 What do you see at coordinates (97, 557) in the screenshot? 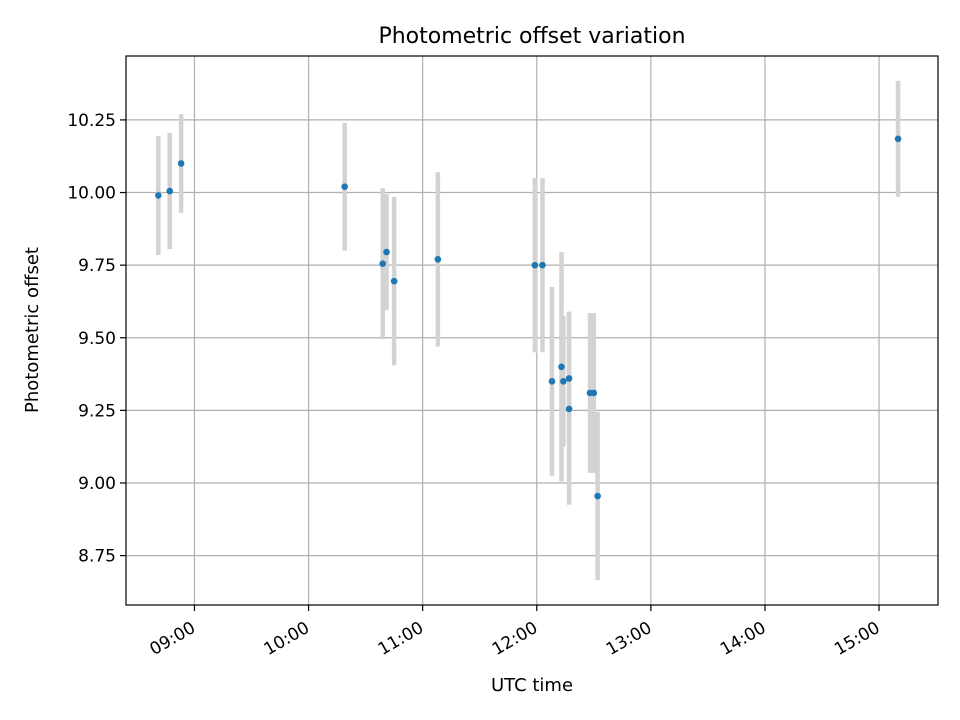
I see `y-tick-label: 8.75` at bounding box center [97, 557].